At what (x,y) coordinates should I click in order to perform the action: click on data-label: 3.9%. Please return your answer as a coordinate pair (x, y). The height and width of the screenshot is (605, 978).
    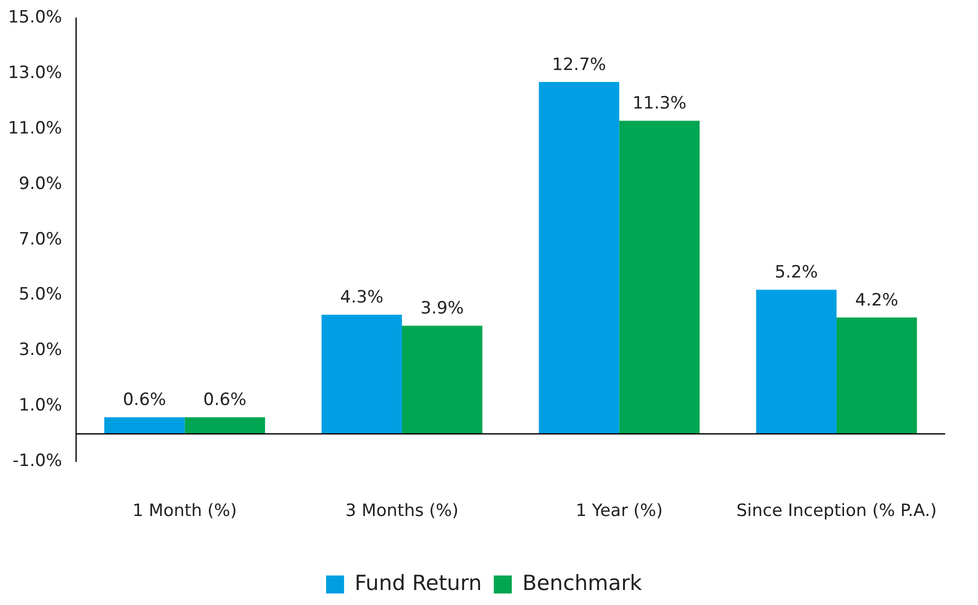
    Looking at the image, I should click on (442, 308).